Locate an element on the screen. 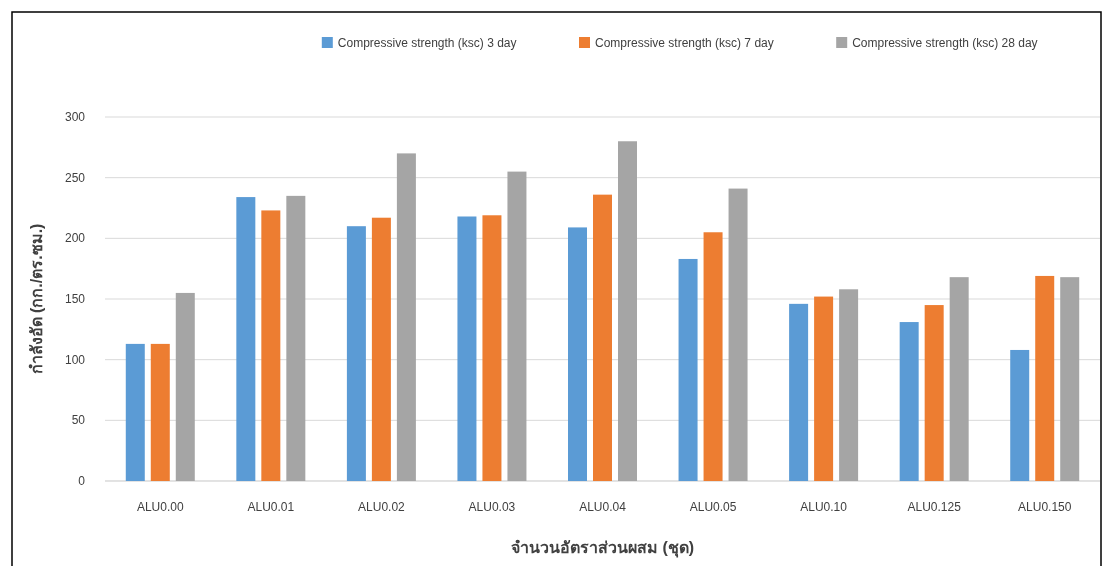 This screenshot has width=1102, height=566. x-tick-label: ALU0.05 is located at coordinates (713, 507).